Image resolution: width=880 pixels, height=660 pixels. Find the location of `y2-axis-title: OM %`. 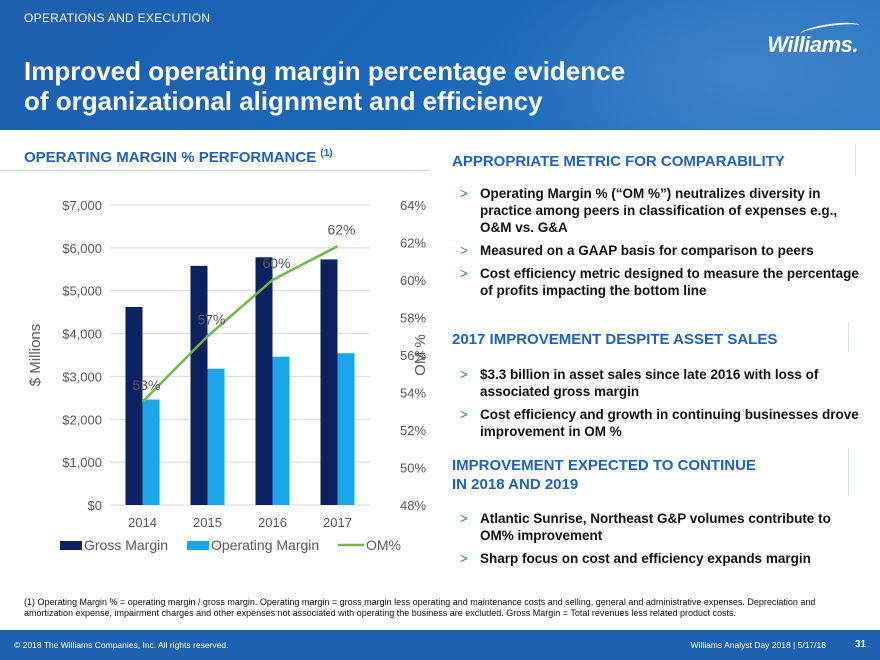

y2-axis-title: OM % is located at coordinates (420, 355).